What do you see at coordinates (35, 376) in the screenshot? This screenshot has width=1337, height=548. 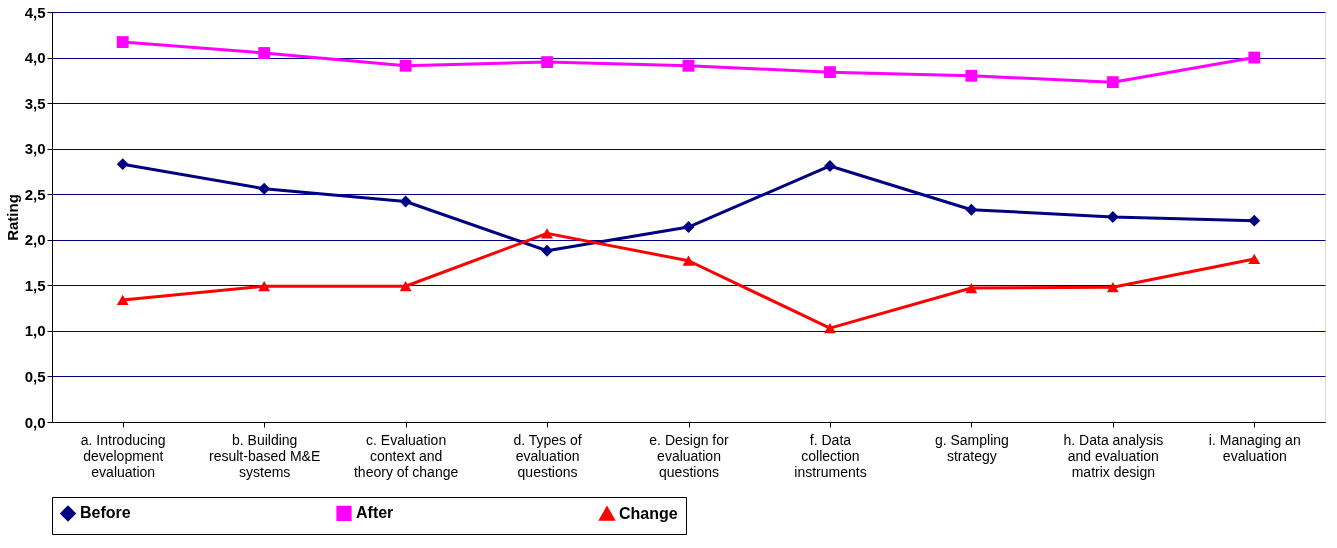 I see `y-tick-label: 0,5` at bounding box center [35, 376].